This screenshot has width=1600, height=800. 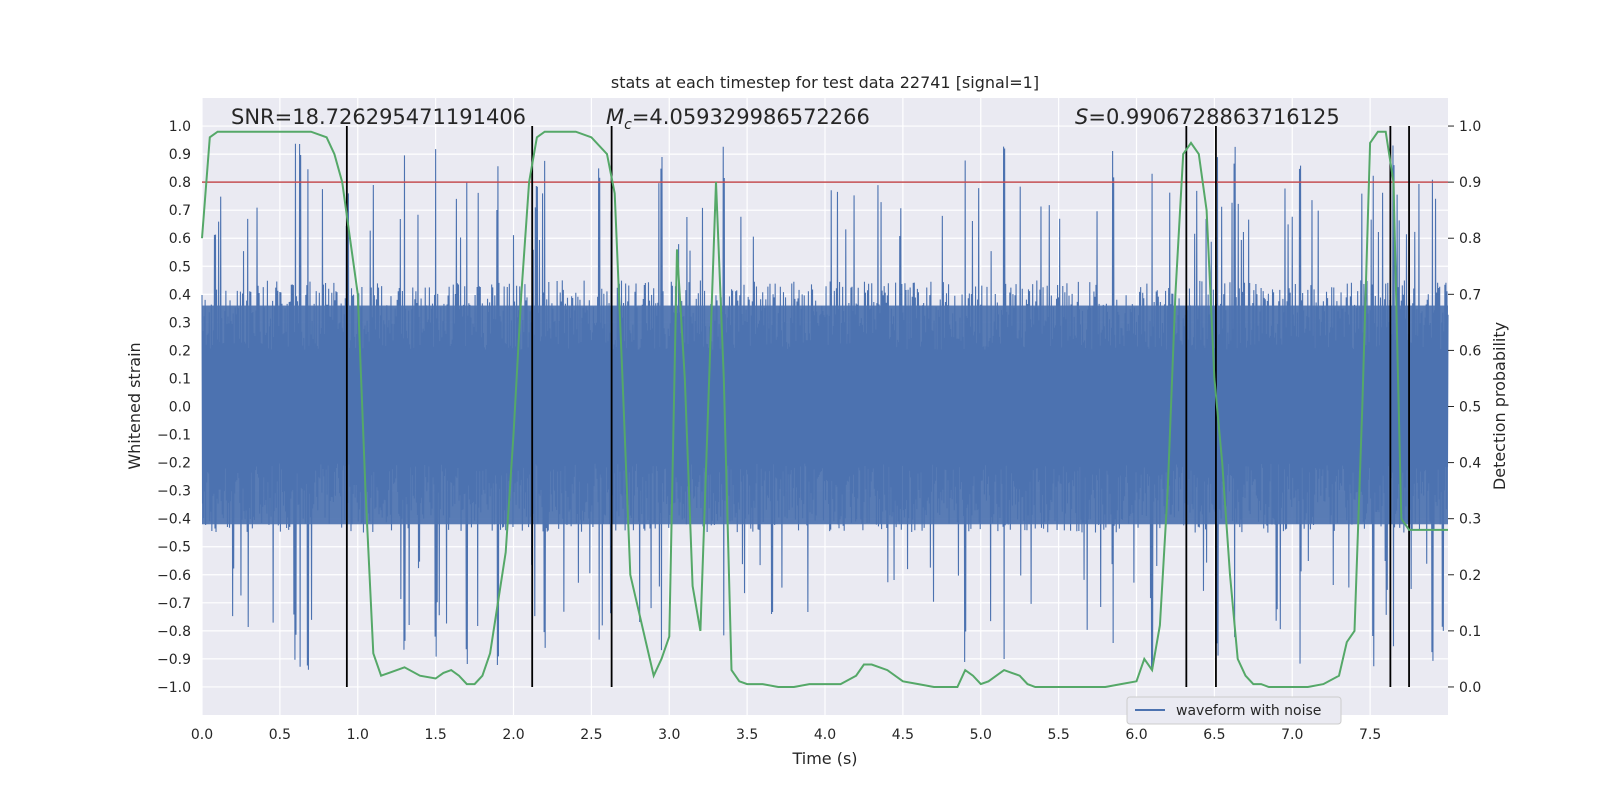 What do you see at coordinates (180, 351) in the screenshot?
I see `y-tick-label: 0.2` at bounding box center [180, 351].